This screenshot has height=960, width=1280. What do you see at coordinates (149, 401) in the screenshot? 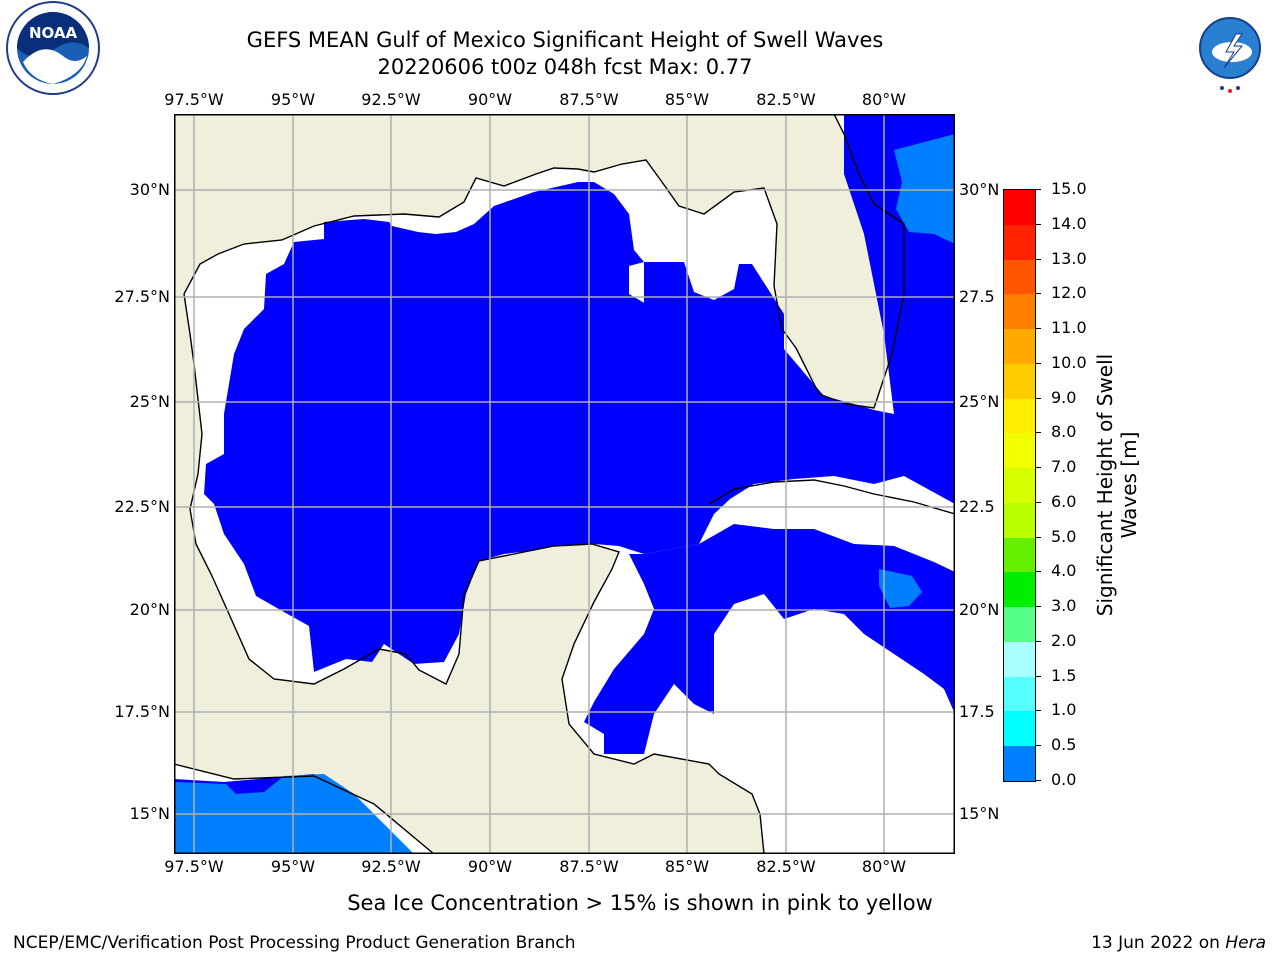
I see `lat-label-left: 25°N` at bounding box center [149, 401].